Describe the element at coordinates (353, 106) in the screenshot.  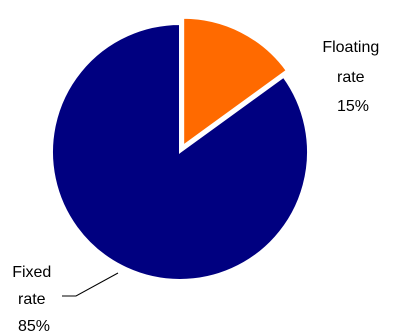
I see `label-floating-value: 15%` at that location.